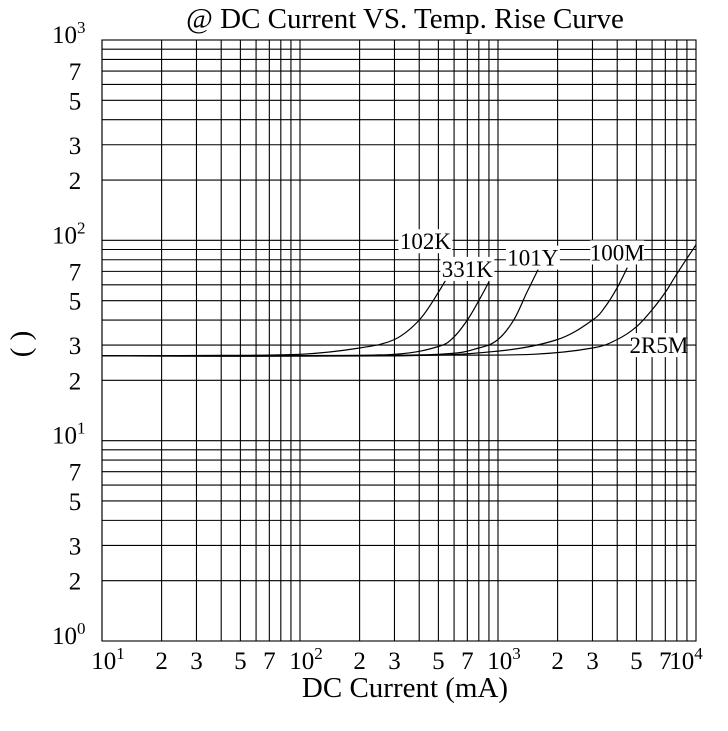 This screenshot has height=731, width=728. I want to click on series-label-text: 331K, so click(468, 269).